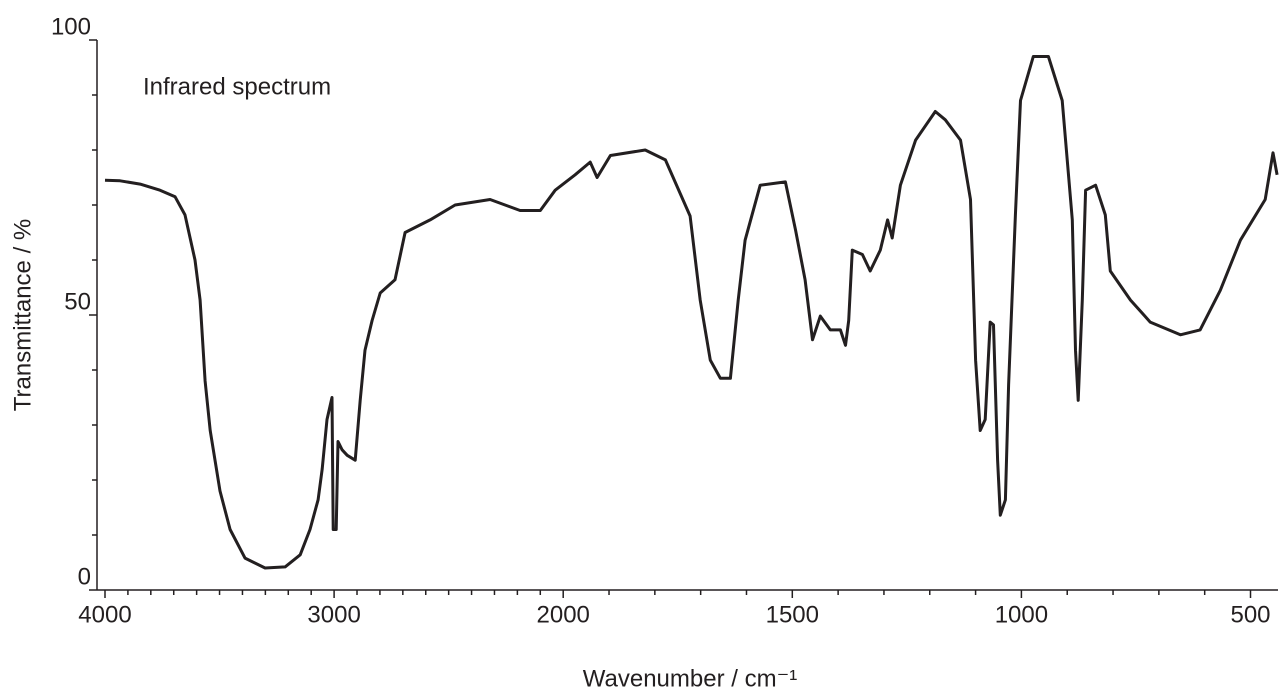 The height and width of the screenshot is (700, 1281). I want to click on x-tick-label: 1000, so click(1021, 614).